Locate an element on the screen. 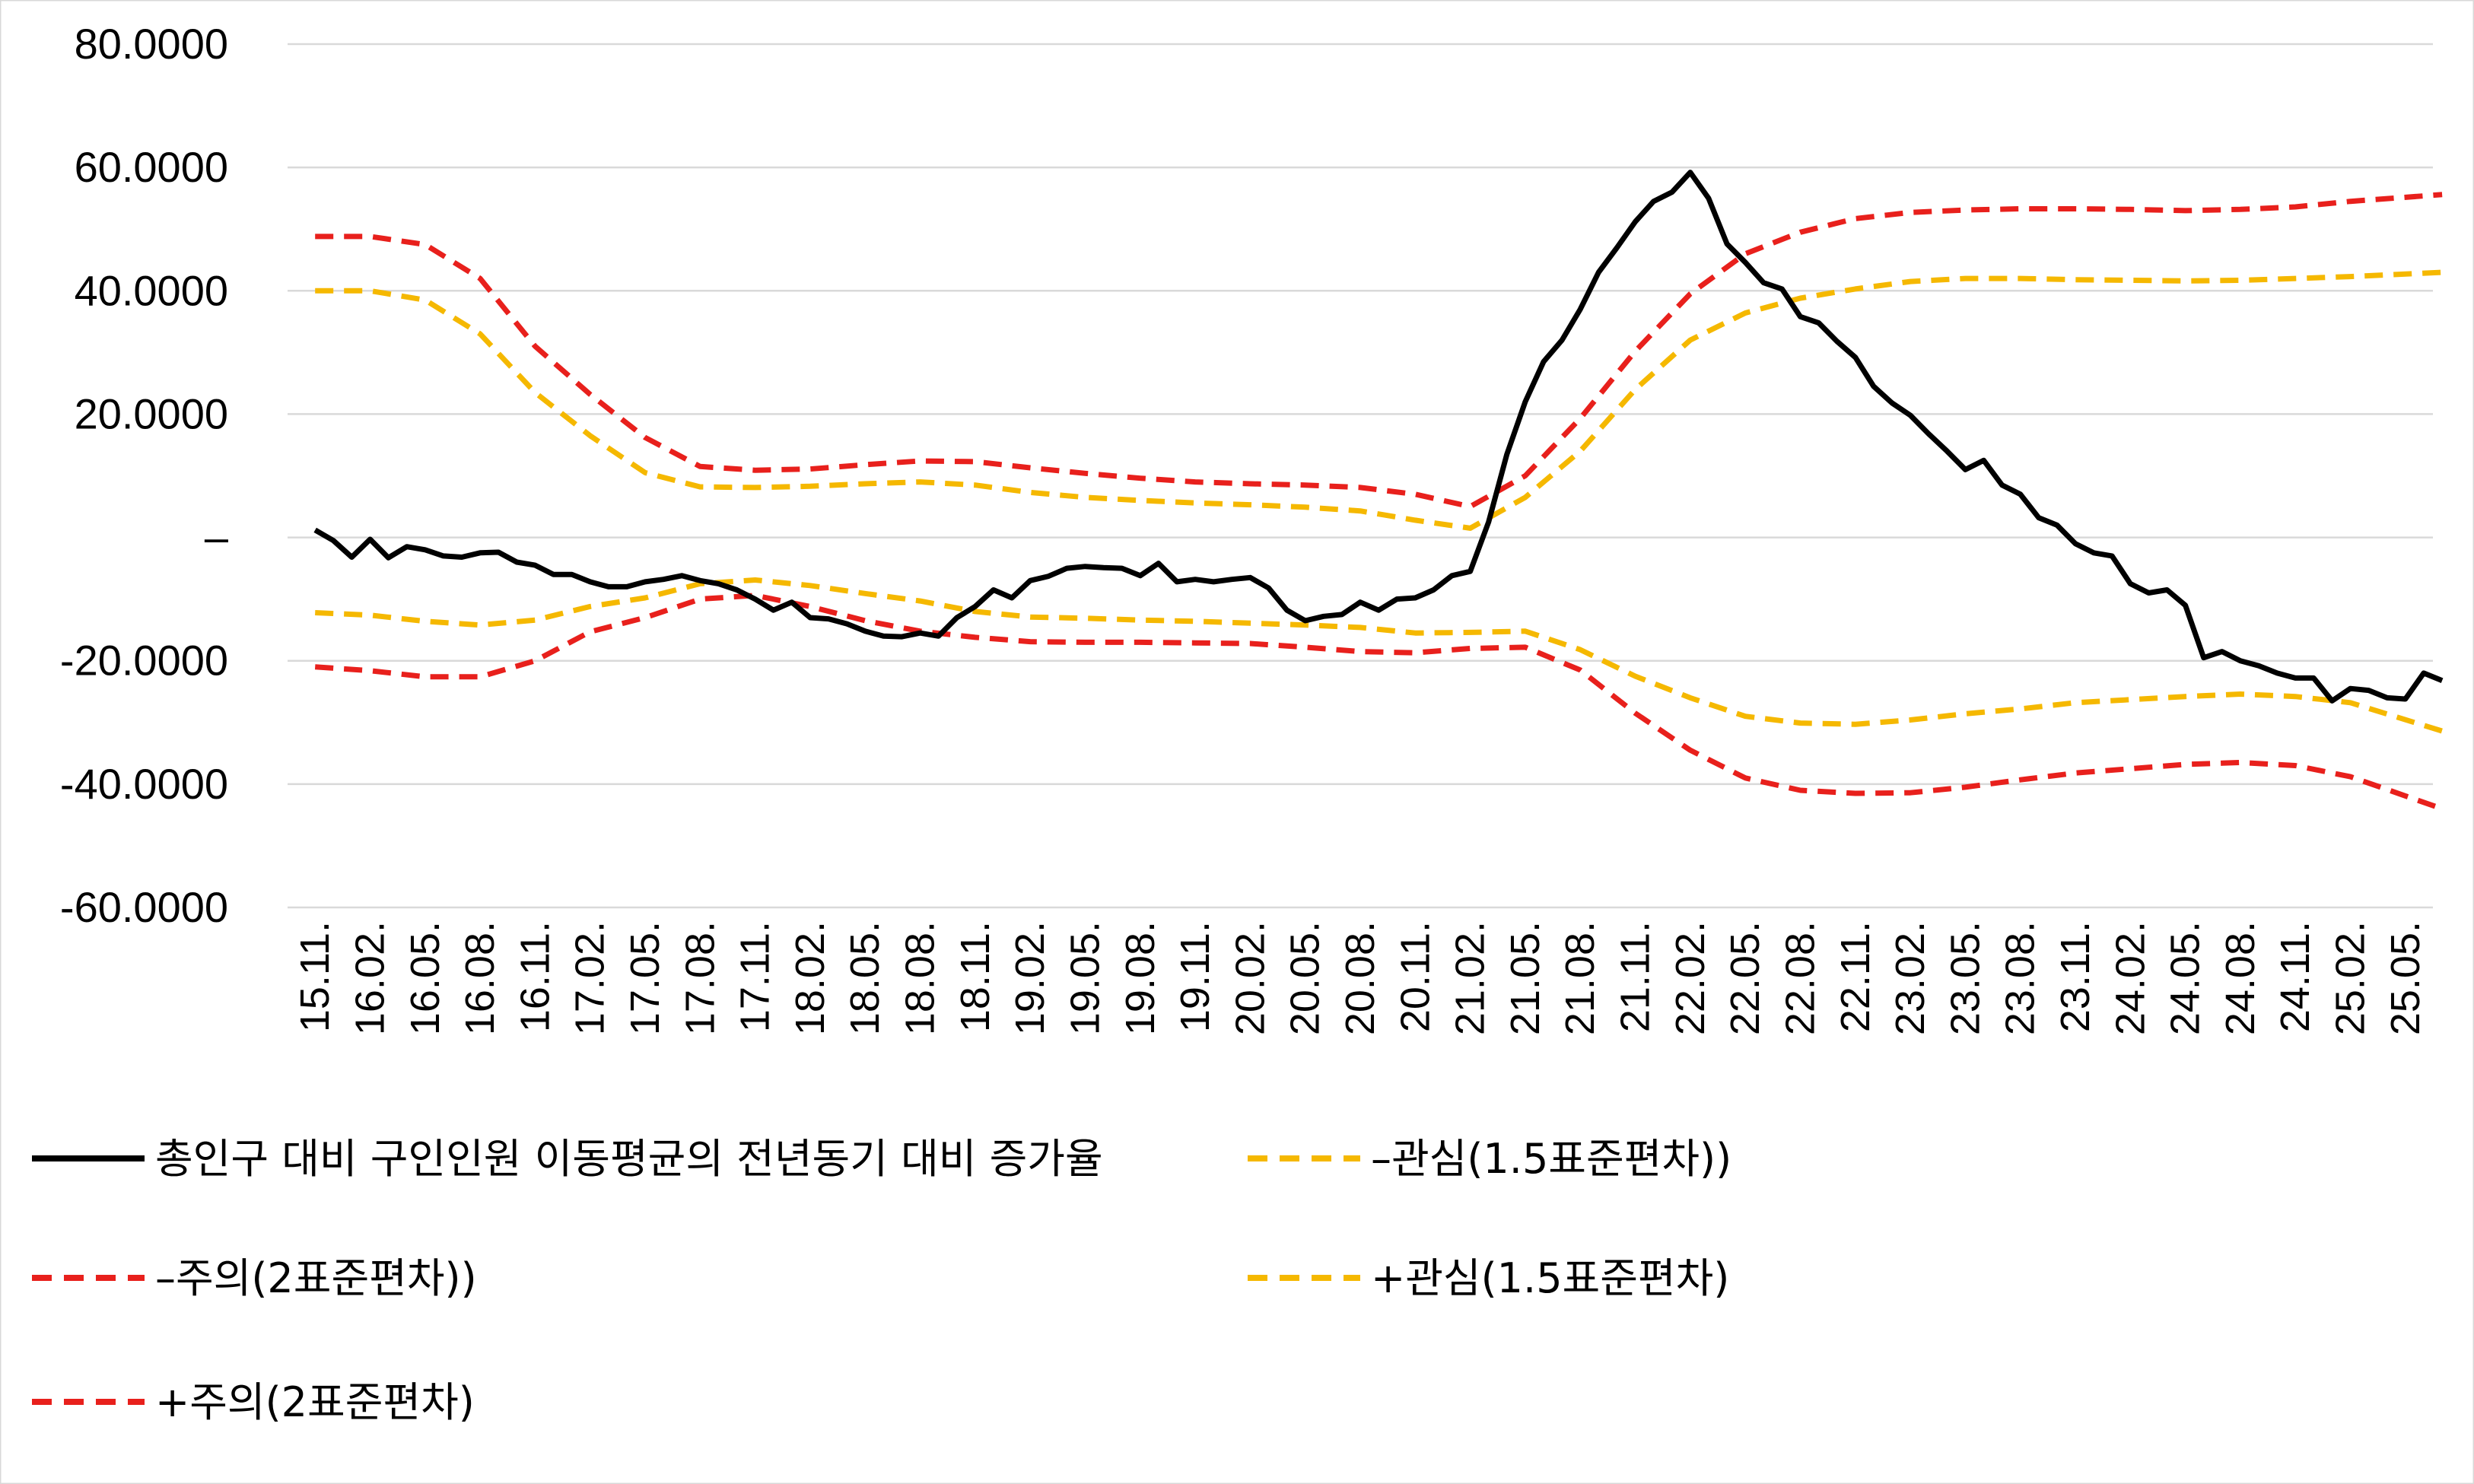  x-tick-label: 23.05. is located at coordinates (1965, 978).